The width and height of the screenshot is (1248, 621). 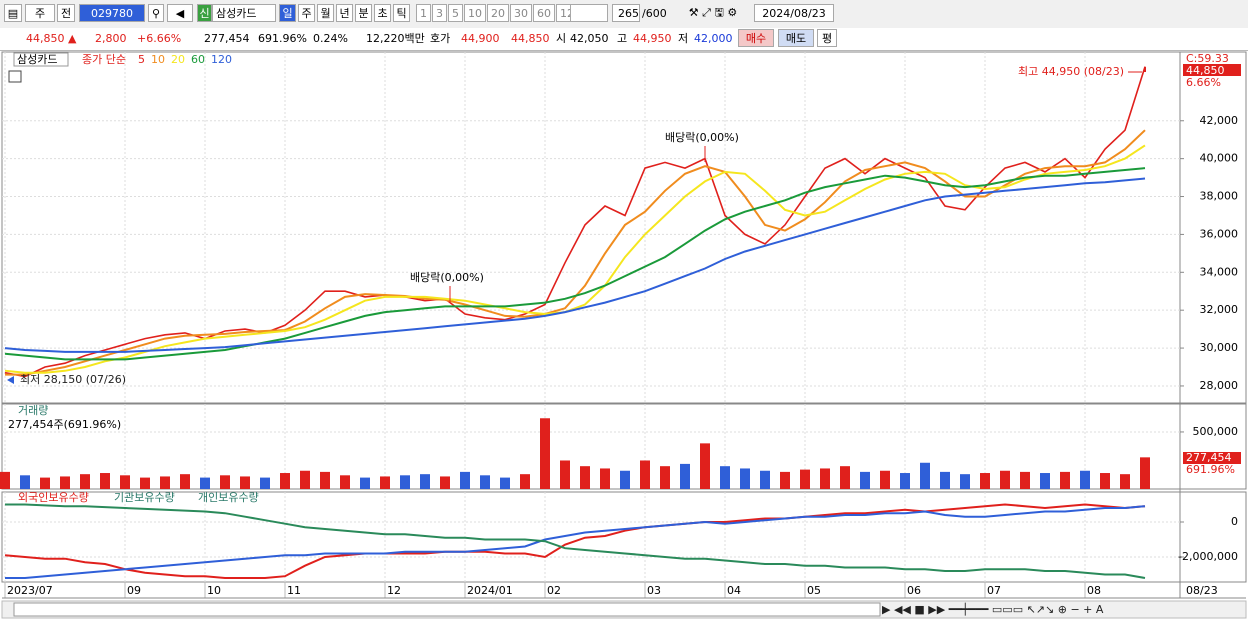 What do you see at coordinates (294, 590) in the screenshot?
I see `x-tick-label: 11` at bounding box center [294, 590].